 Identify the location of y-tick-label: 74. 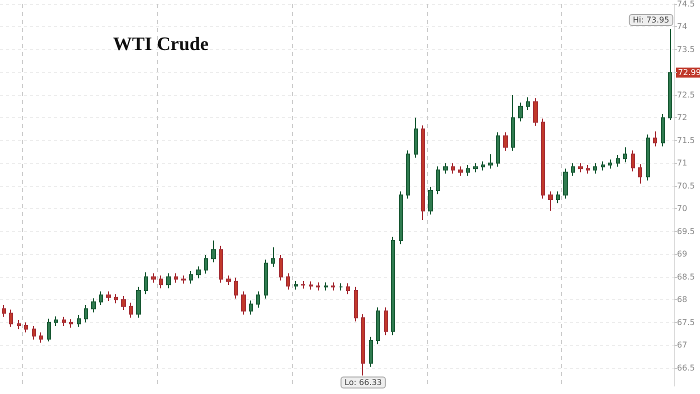
(682, 27).